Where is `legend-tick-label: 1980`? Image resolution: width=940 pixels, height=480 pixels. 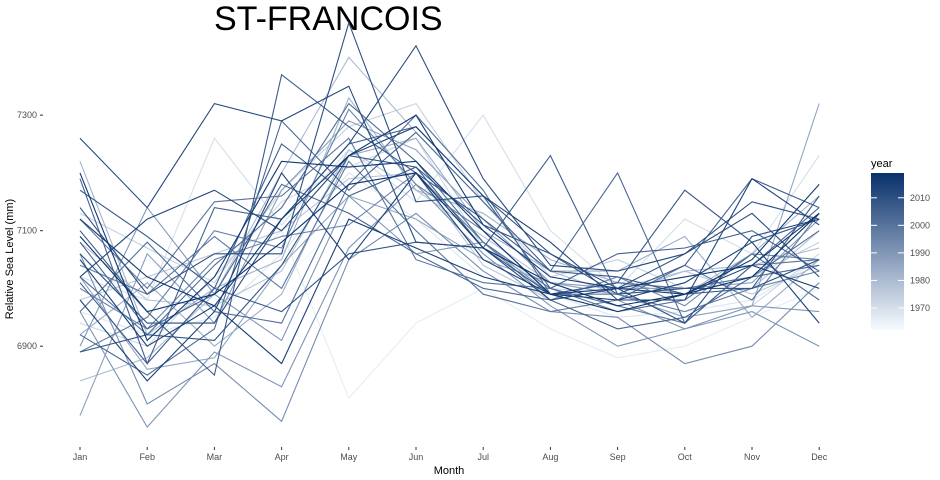
legend-tick-label: 1980 is located at coordinates (920, 280).